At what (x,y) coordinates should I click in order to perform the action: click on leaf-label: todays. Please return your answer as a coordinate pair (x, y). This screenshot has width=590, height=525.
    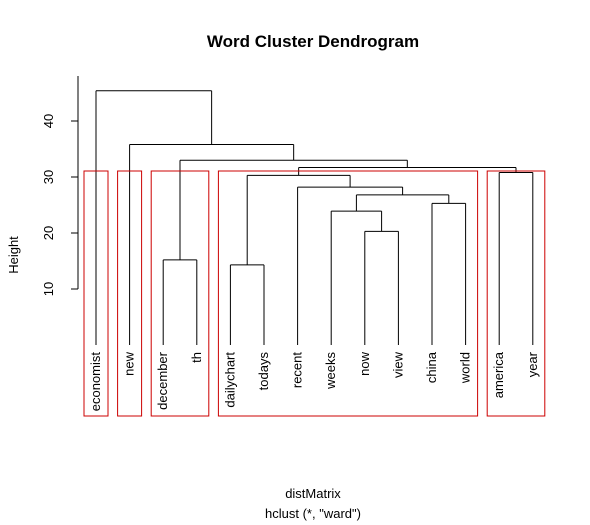
    Looking at the image, I should click on (263, 371).